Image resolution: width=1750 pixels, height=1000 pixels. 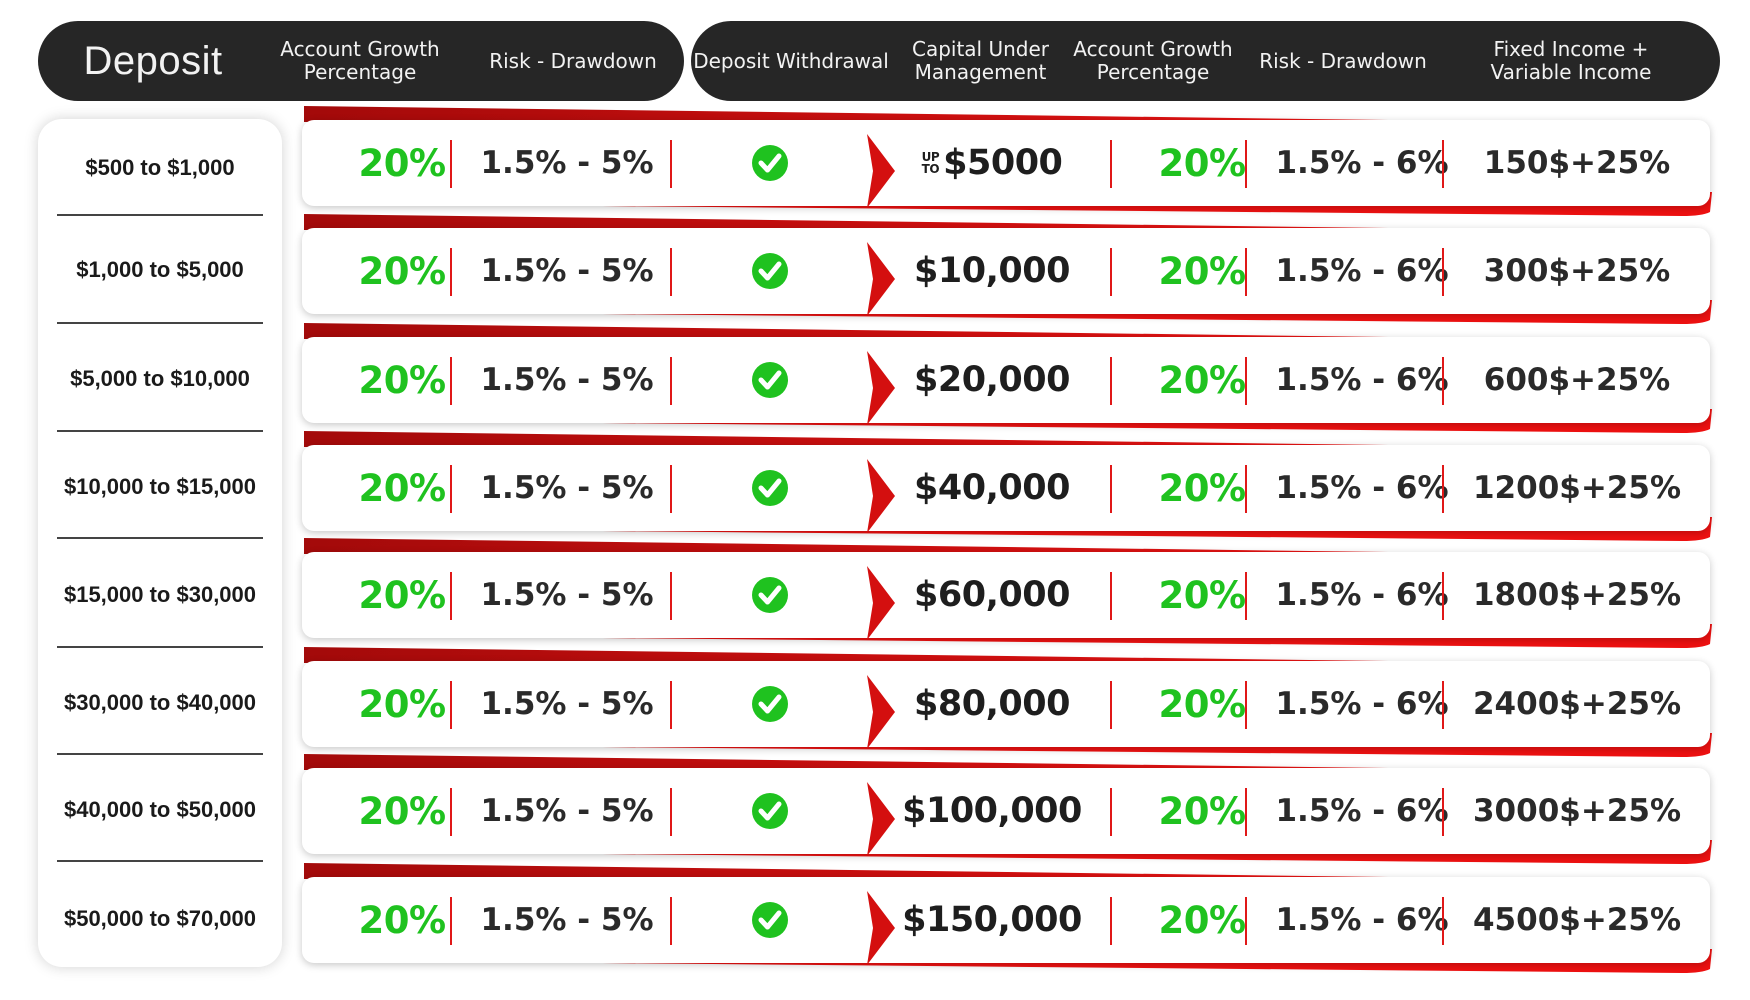 I want to click on income-value: 4500$+25%, so click(x=1577, y=920).